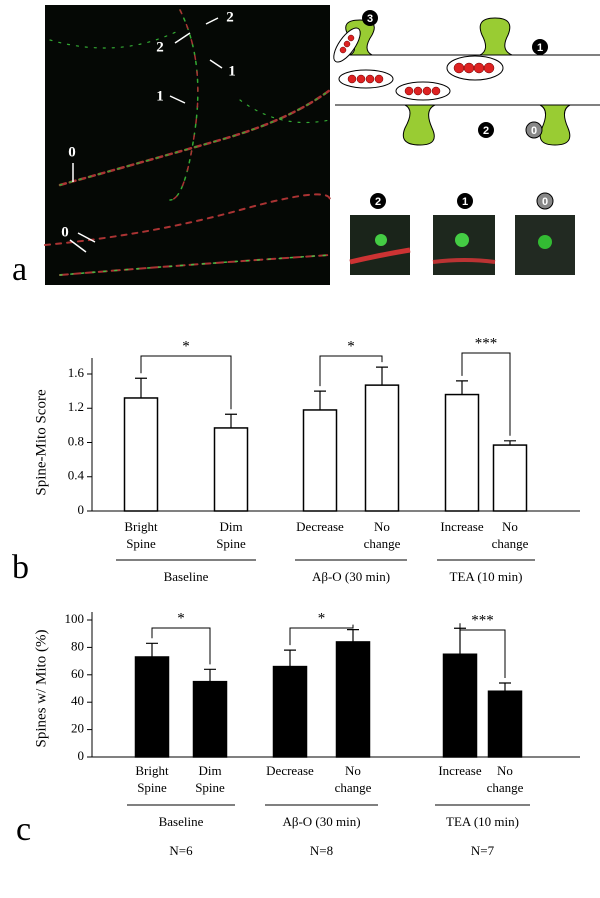 The height and width of the screenshot is (898, 600). What do you see at coordinates (23, 829) in the screenshot?
I see `panel-label: c` at bounding box center [23, 829].